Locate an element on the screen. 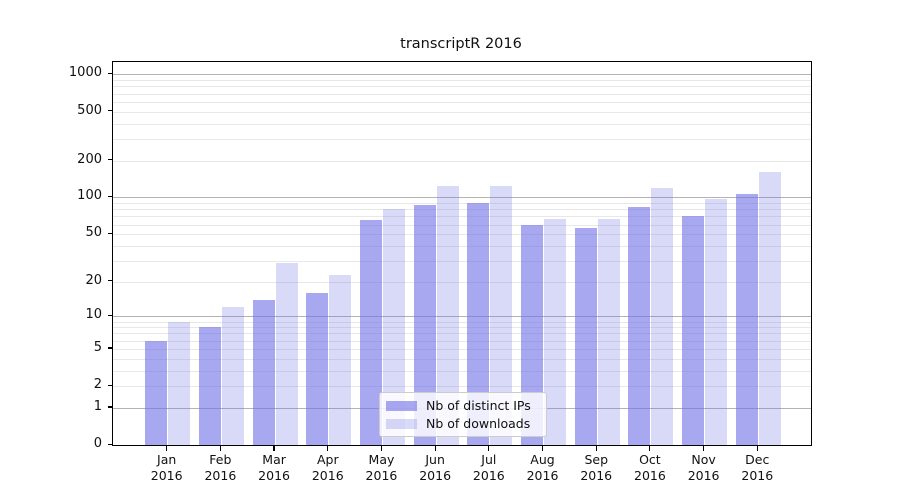 This screenshot has width=900, height=500. bar-jan-downloads is located at coordinates (179, 383).